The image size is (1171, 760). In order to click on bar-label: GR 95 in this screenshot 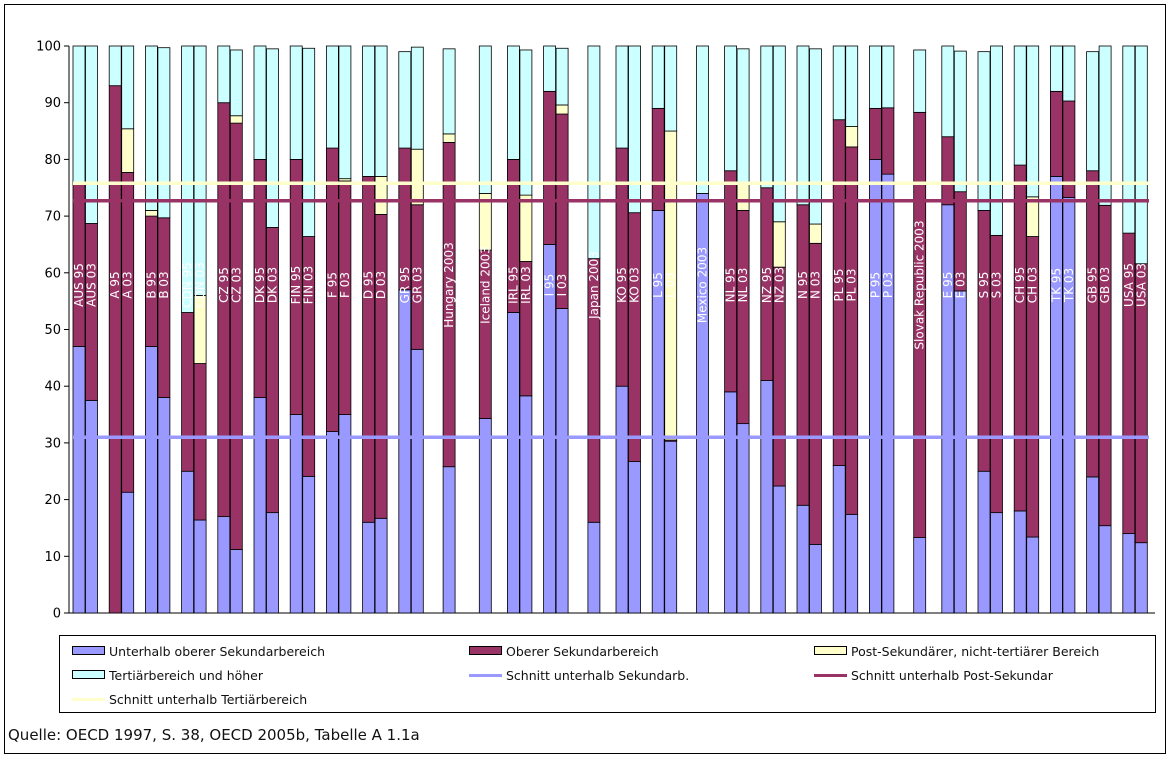, I will do `click(405, 285)`.